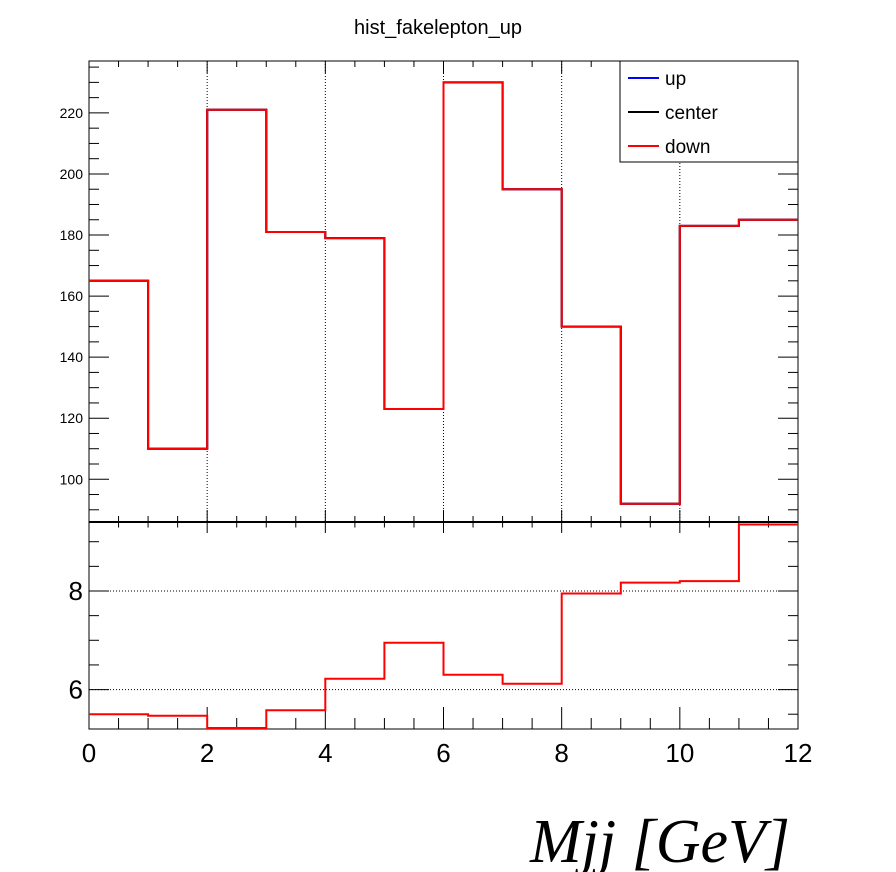 This screenshot has width=896, height=872. Describe the element at coordinates (72, 235) in the screenshot. I see `main-y-tick-label: 180` at that location.